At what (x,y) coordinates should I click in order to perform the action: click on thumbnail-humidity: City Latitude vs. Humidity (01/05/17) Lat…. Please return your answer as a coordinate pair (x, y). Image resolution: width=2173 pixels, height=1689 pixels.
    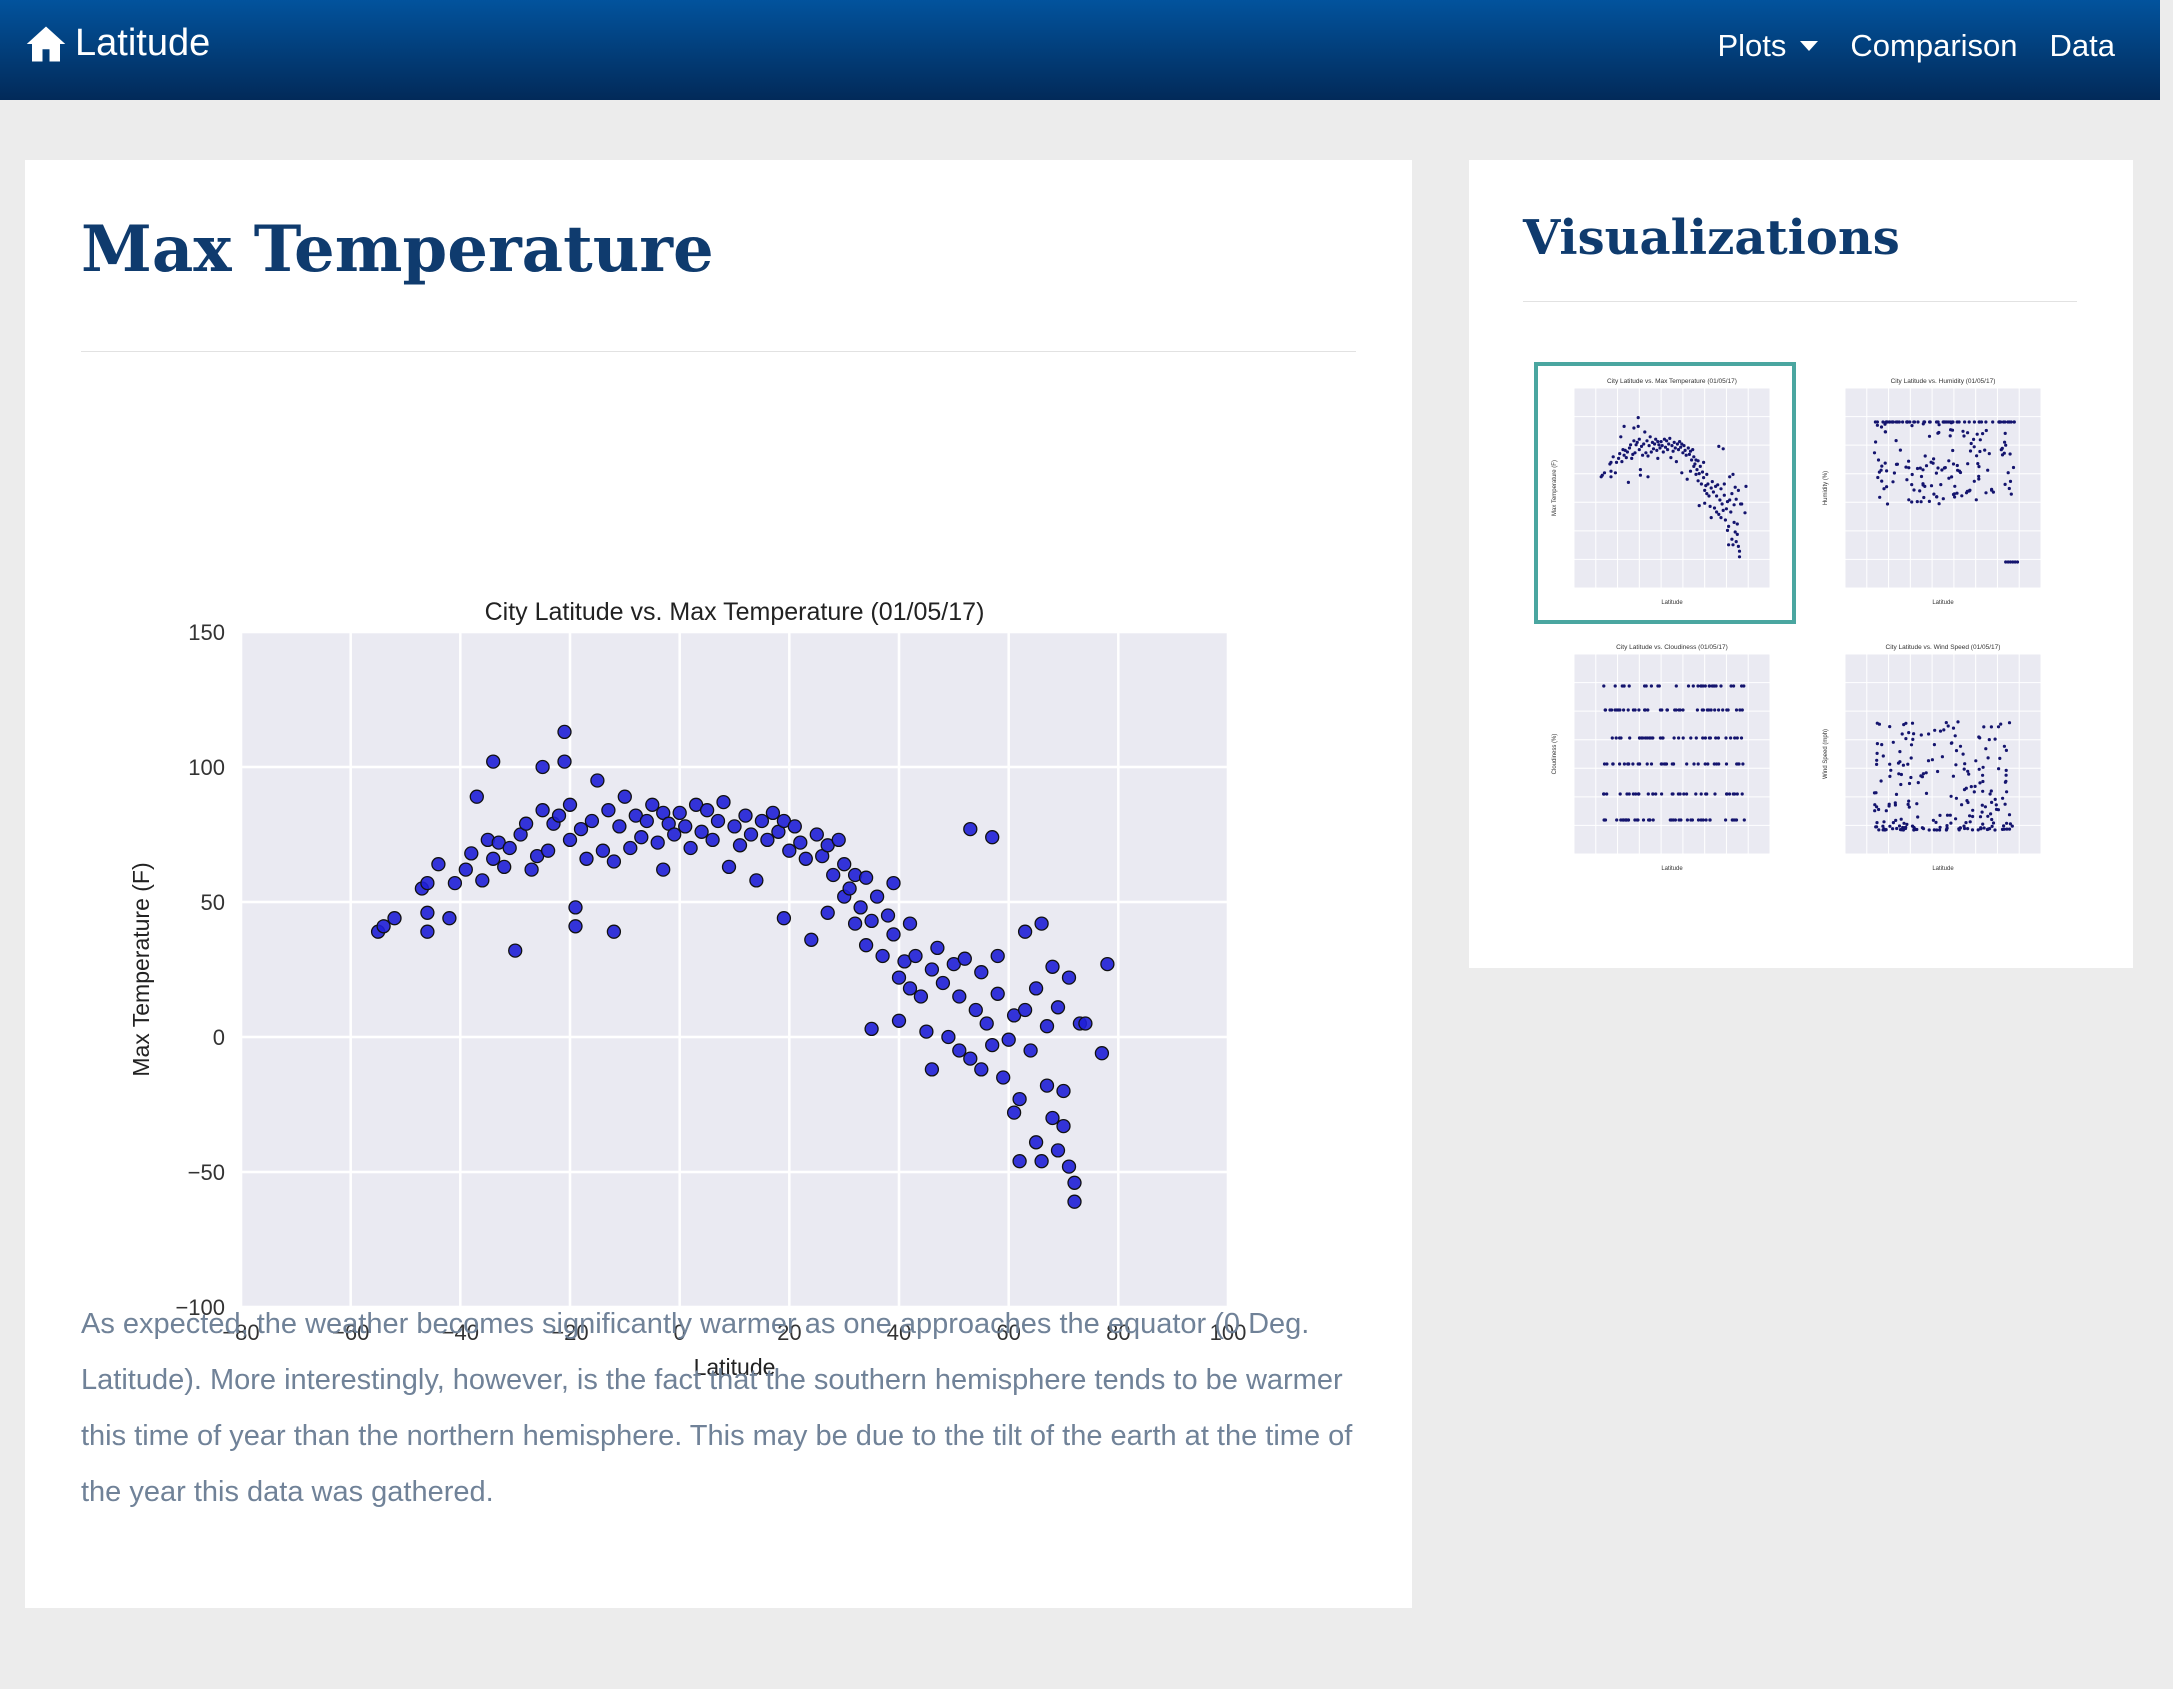
    Looking at the image, I should click on (1936, 493).